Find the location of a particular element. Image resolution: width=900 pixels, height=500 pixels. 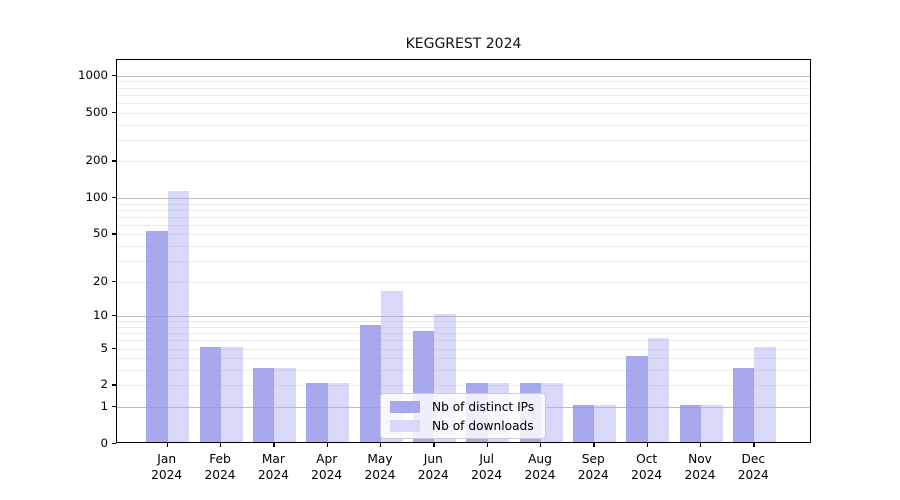

y-tick-label: 100 is located at coordinates (96, 197).